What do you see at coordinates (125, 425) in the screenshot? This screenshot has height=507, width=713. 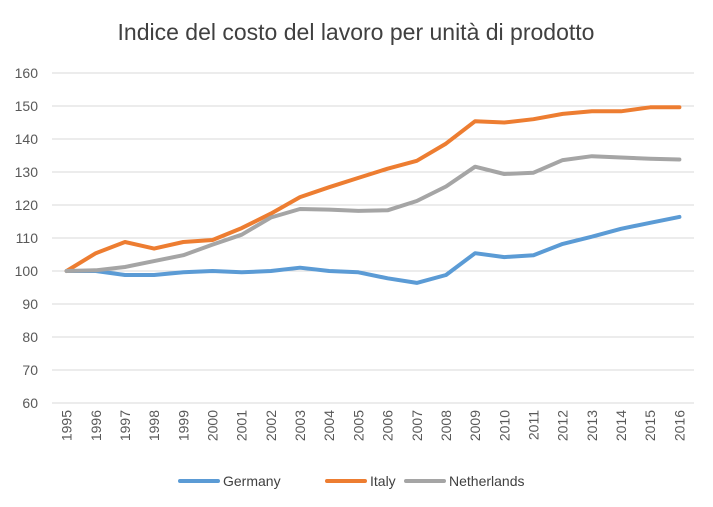 I see `x-tick-label: 1997` at bounding box center [125, 425].